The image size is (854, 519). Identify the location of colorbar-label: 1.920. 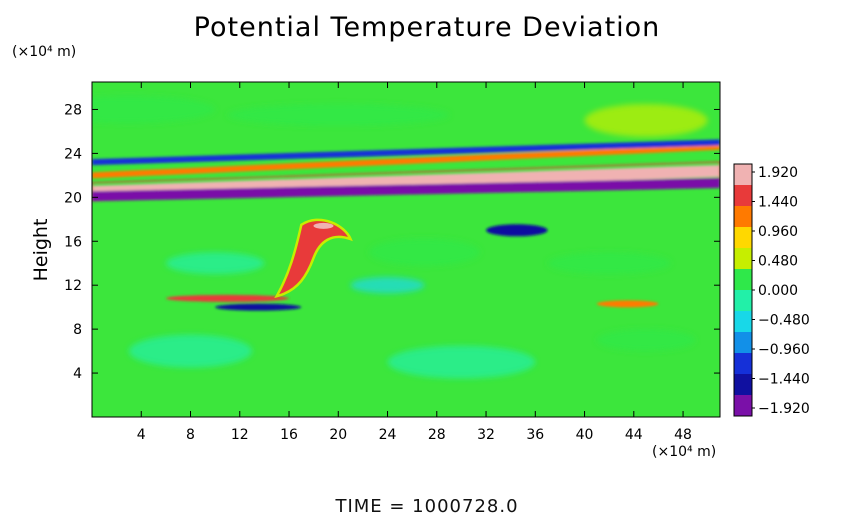
(778, 173).